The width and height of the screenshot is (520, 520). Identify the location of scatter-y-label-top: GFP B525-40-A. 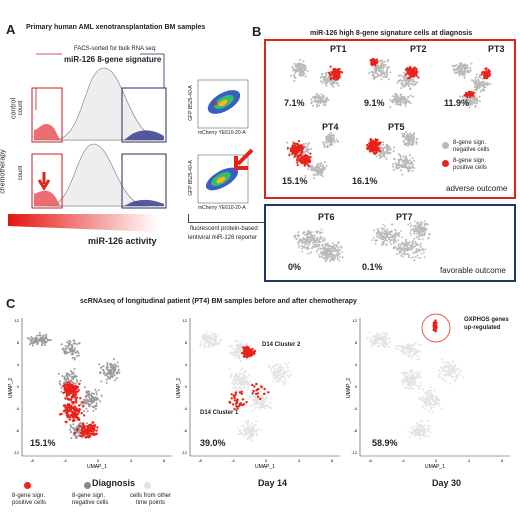
(191, 103).